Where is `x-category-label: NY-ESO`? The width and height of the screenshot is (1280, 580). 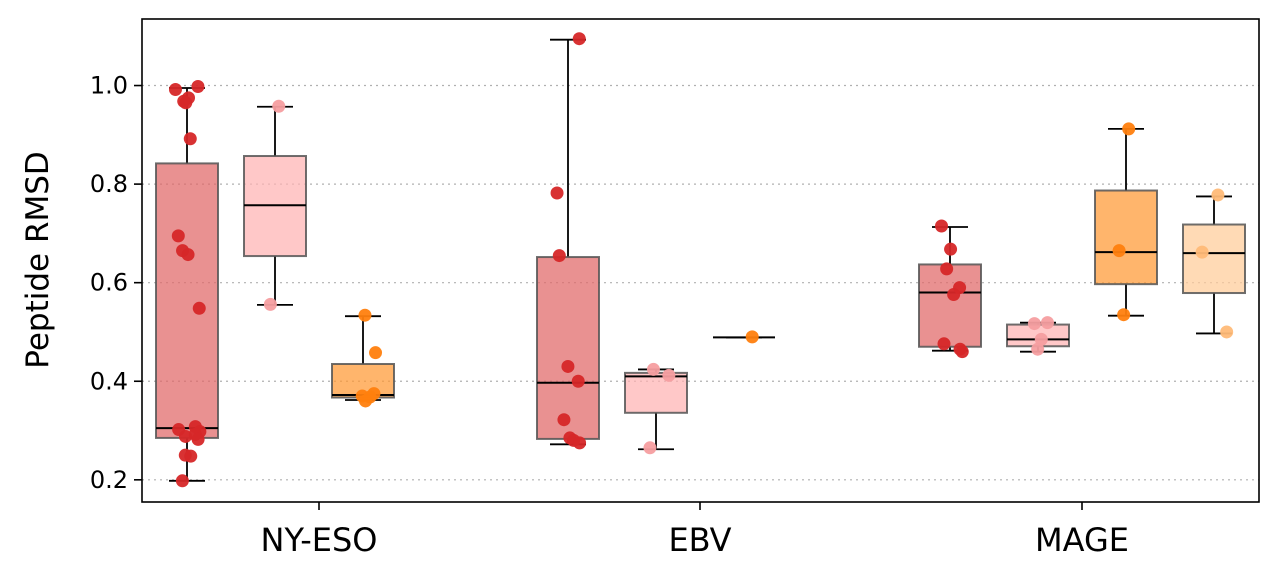 x-category-label: NY-ESO is located at coordinates (319, 540).